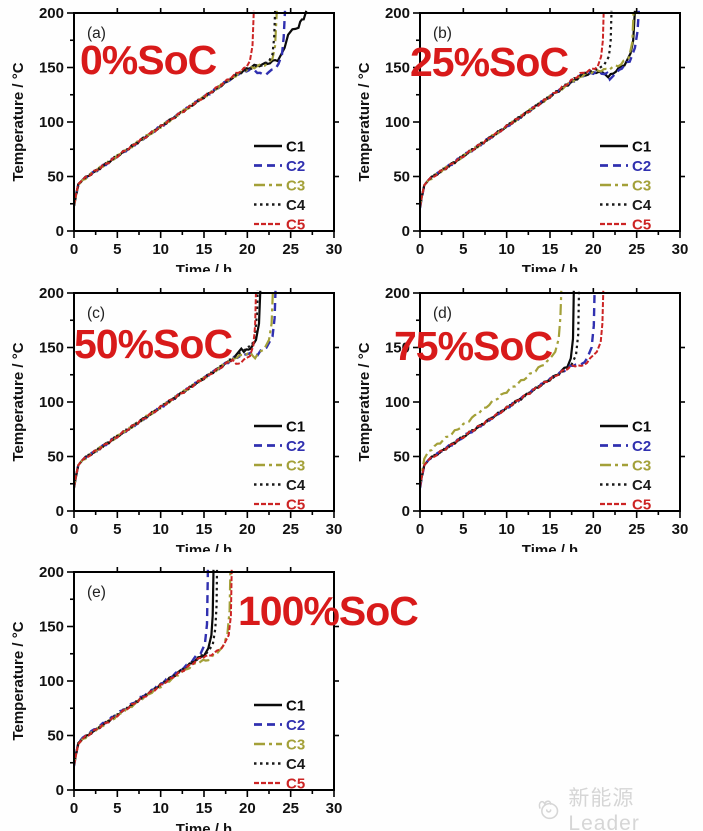 This screenshot has width=703, height=831. Describe the element at coordinates (618, 806) in the screenshot. I see `watermark: 新能源Leader` at that location.